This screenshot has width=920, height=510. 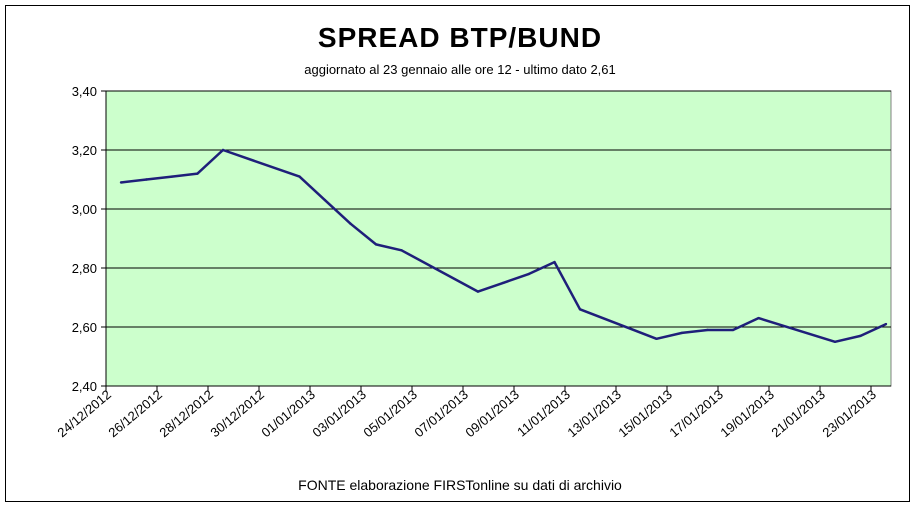 I want to click on x-tick-label: 15/01/2013, so click(x=644, y=413).